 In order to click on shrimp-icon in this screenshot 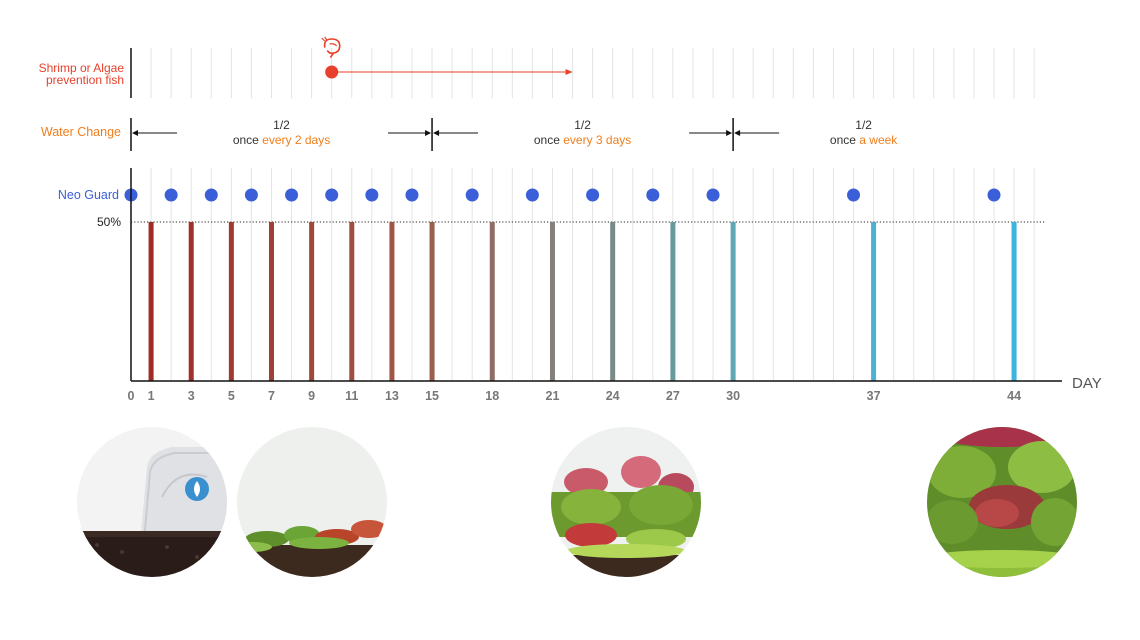, I will do `click(331, 47)`.